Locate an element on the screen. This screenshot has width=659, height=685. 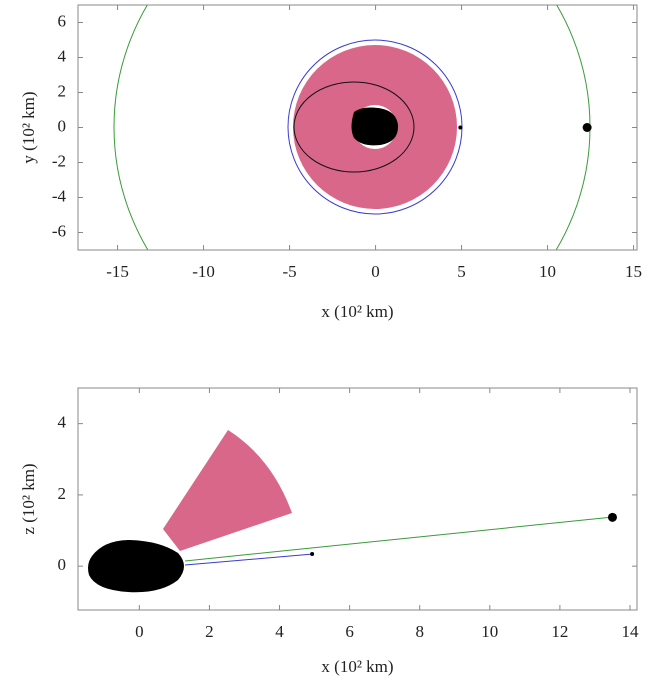
x-tick-label: 12 is located at coordinates (559, 631).